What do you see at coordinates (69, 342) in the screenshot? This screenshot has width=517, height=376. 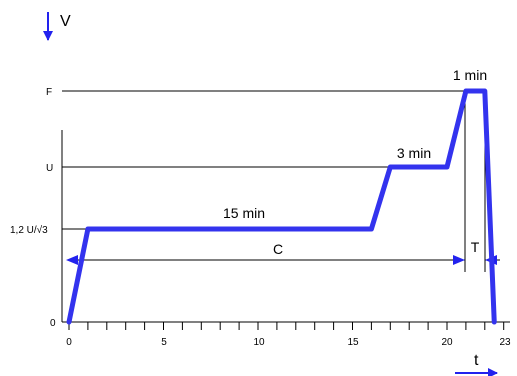 I see `x-tick-label-0: 0` at bounding box center [69, 342].